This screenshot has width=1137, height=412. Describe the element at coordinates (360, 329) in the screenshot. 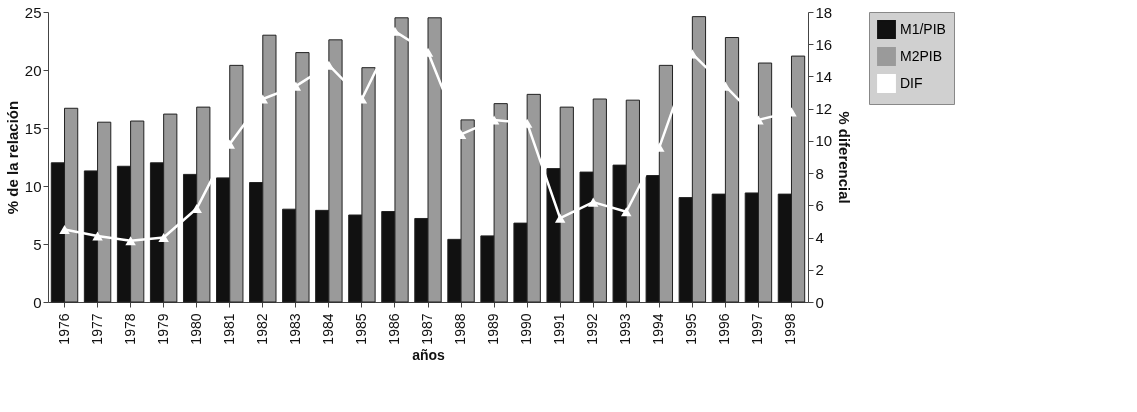

I see `x-tick-label: 1985` at that location.